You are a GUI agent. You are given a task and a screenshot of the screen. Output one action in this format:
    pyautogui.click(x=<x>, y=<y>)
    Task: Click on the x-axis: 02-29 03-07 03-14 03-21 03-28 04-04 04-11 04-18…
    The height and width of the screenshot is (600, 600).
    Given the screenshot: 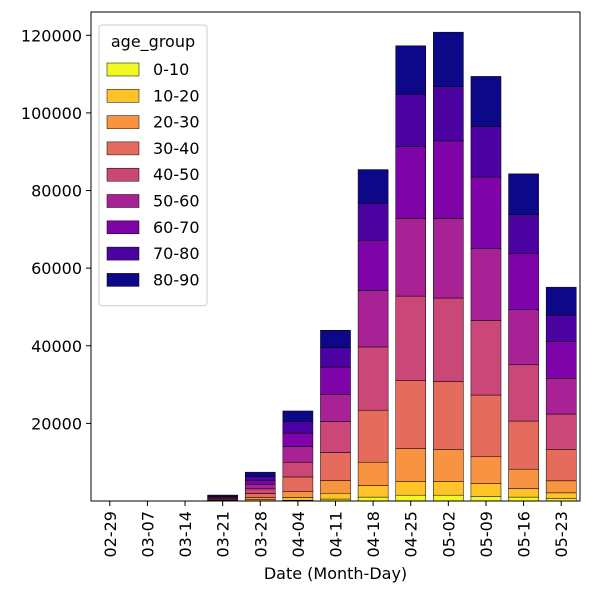 What is the action you would take?
    pyautogui.click(x=336, y=529)
    